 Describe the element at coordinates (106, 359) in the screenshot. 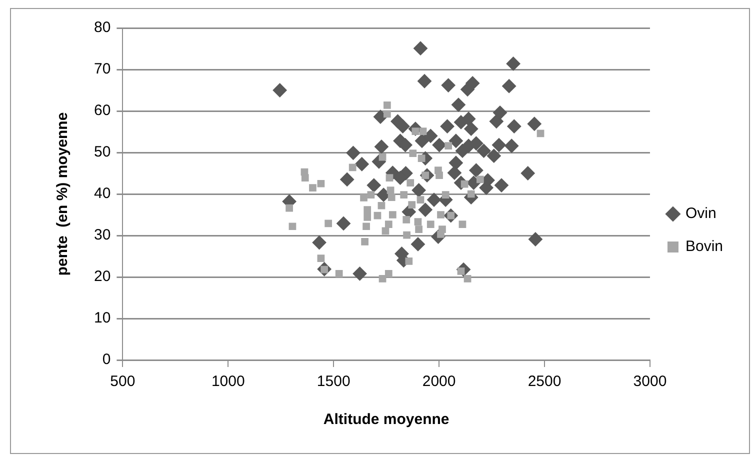

I see `y-tick-label: 0` at that location.